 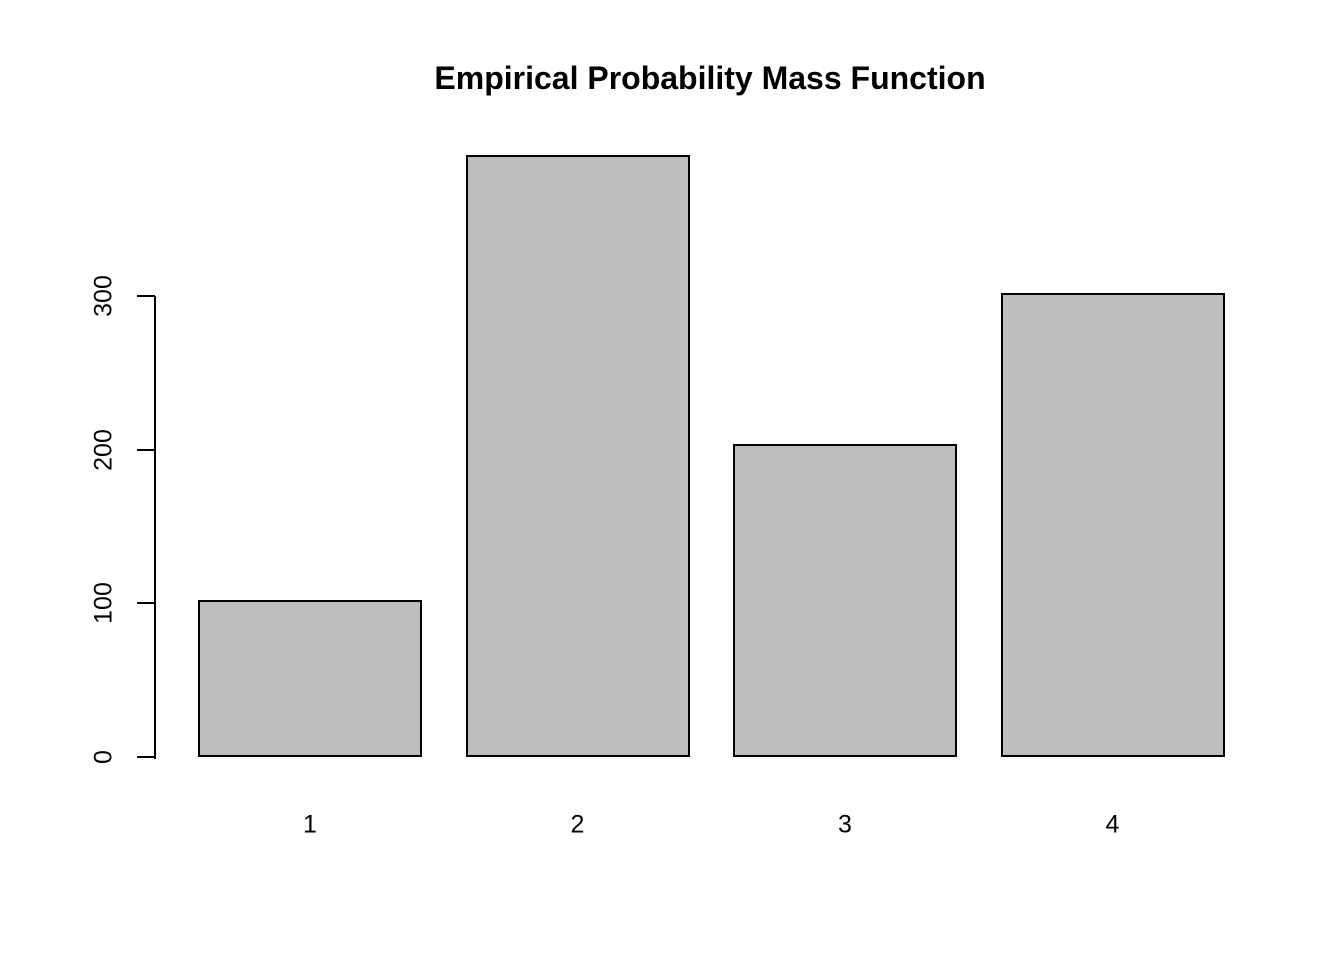 I want to click on chart-title: Empirical Probability Mass Function, so click(x=710, y=78).